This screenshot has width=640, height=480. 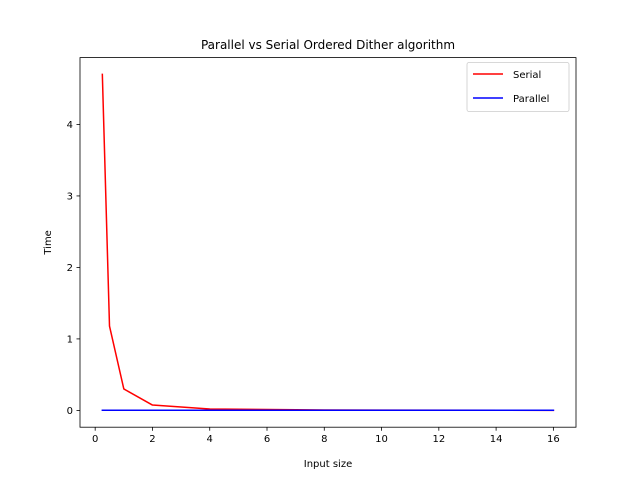 I want to click on x-tick-label: 14, so click(x=496, y=439).